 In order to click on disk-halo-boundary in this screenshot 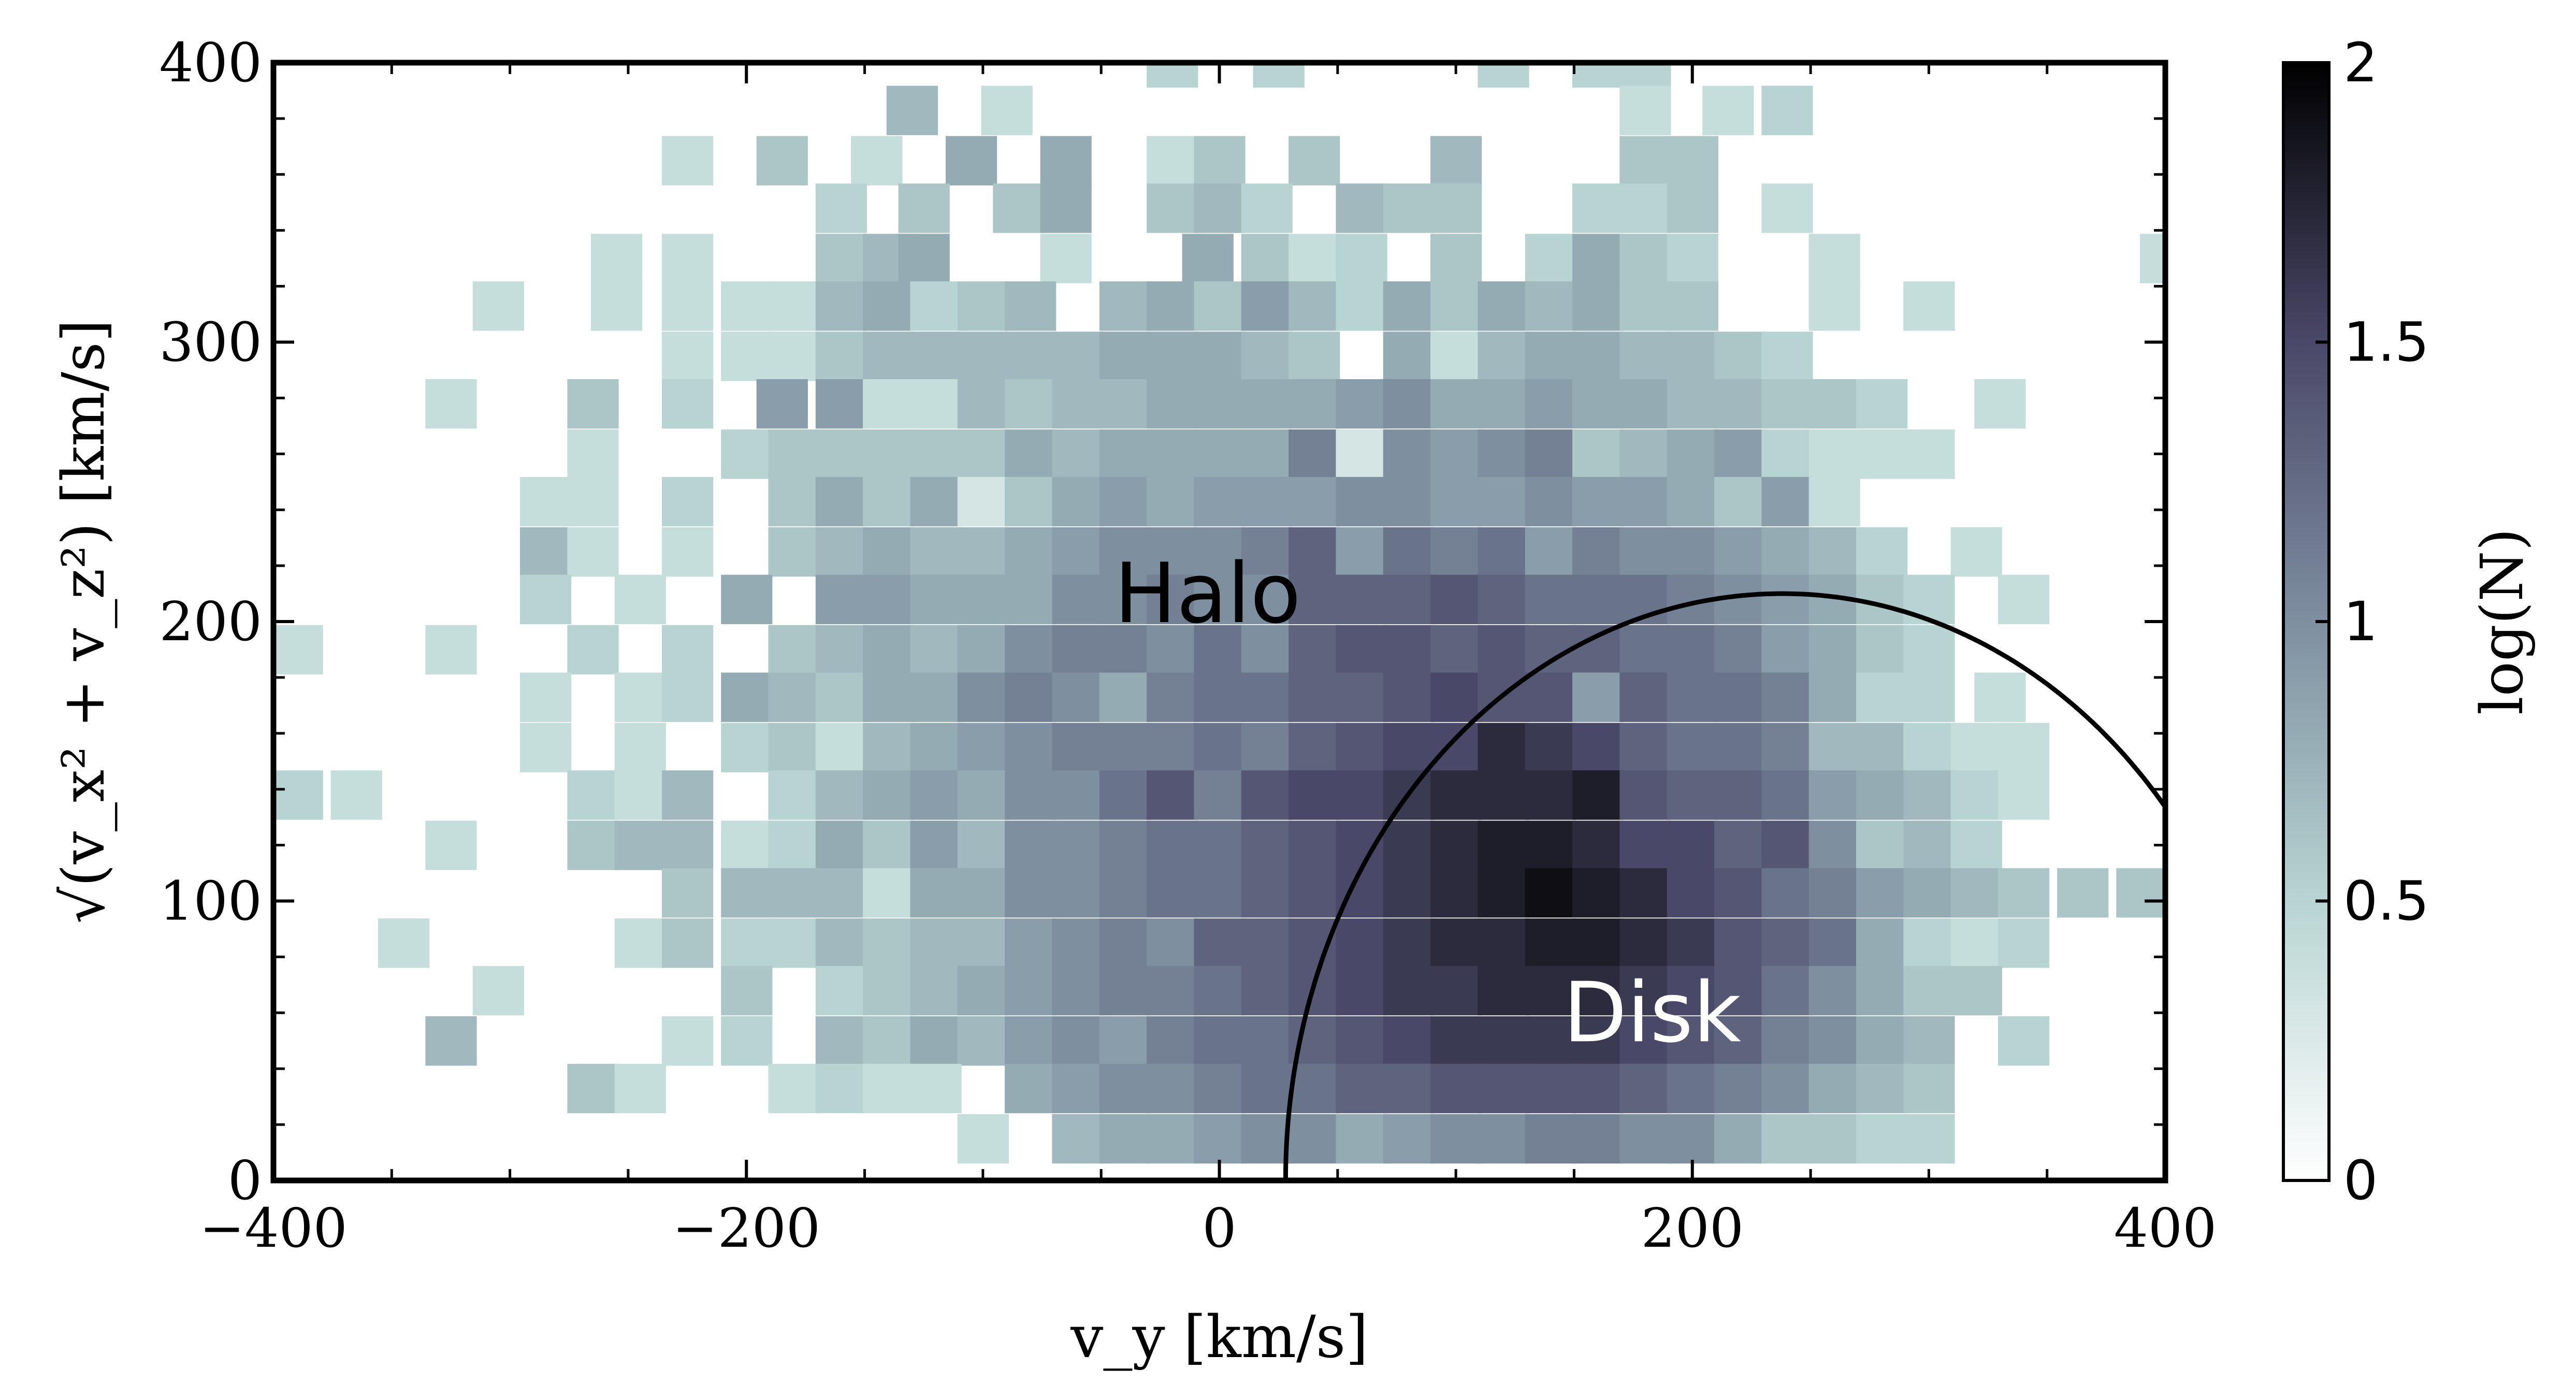, I will do `click(1724, 885)`.